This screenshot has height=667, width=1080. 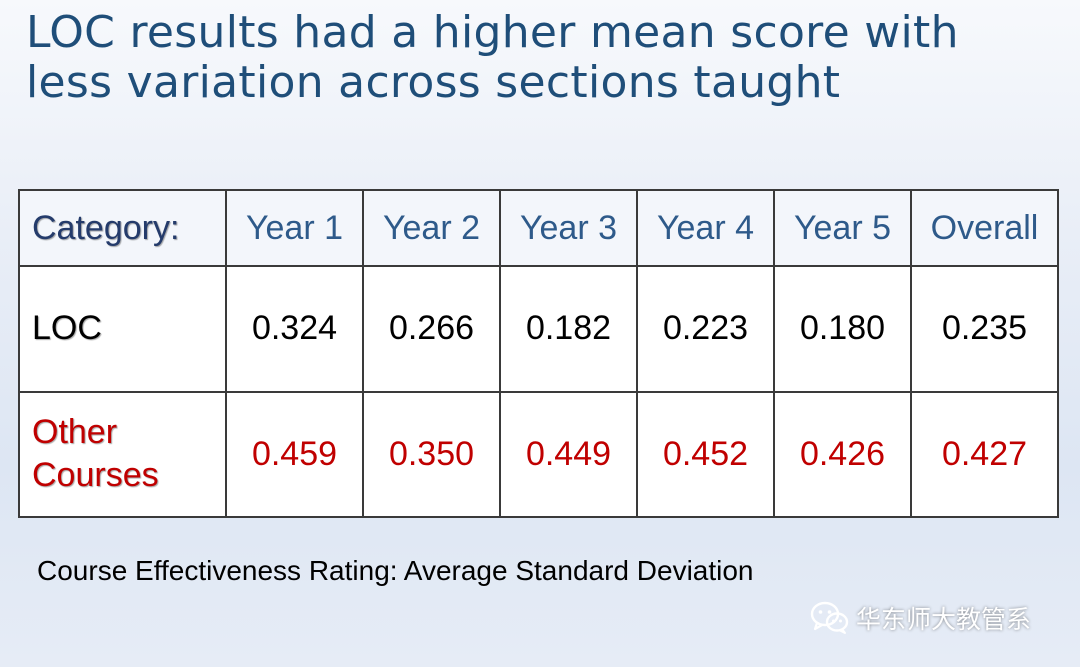 I want to click on table-cell: 0.223, so click(x=705, y=329).